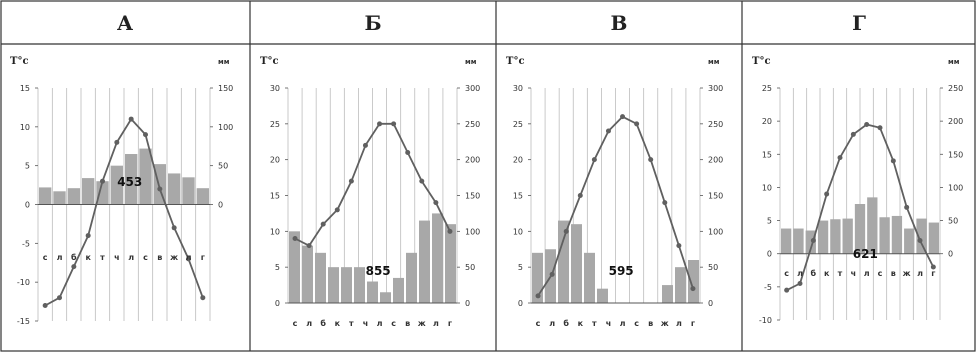  I want to click on temperature-tick-label: -5, so click(26, 243).